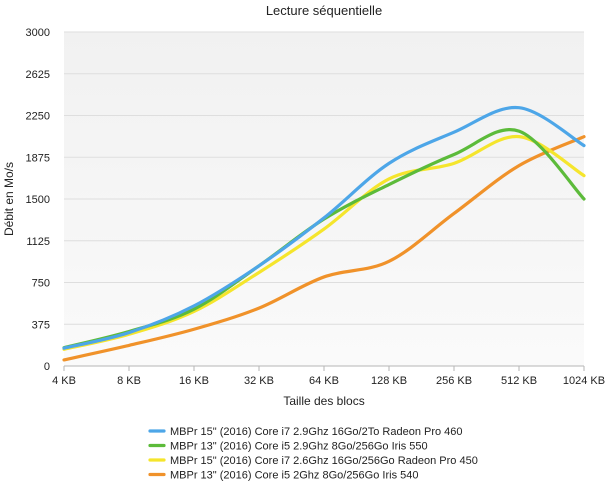  Describe the element at coordinates (259, 381) in the screenshot. I see `x-tick-label: 32 KB` at that location.